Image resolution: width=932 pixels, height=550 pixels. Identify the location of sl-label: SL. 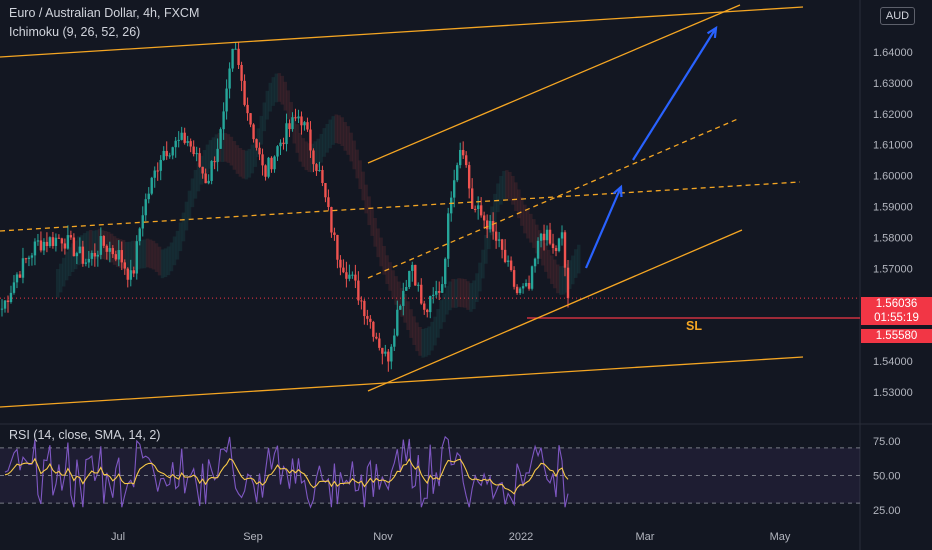
(694, 326).